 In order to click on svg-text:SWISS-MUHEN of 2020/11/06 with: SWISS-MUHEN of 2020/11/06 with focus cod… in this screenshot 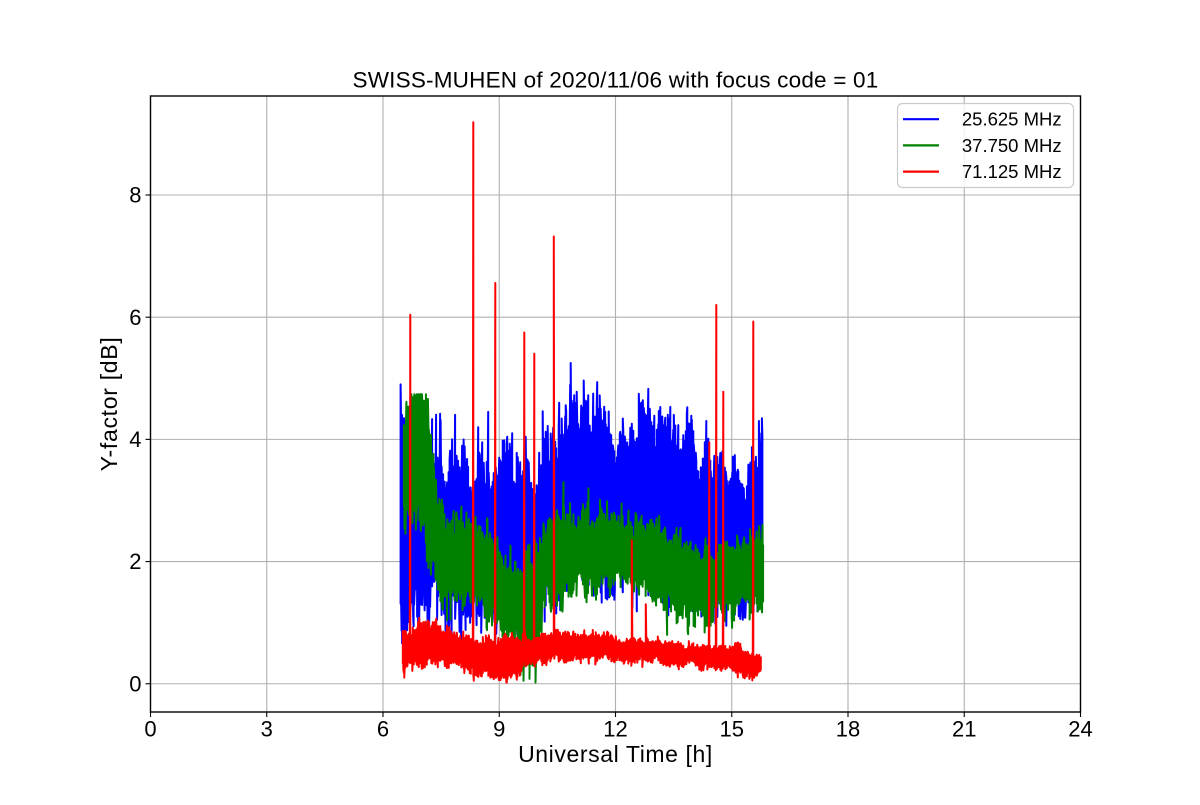, I will do `click(616, 80)`.